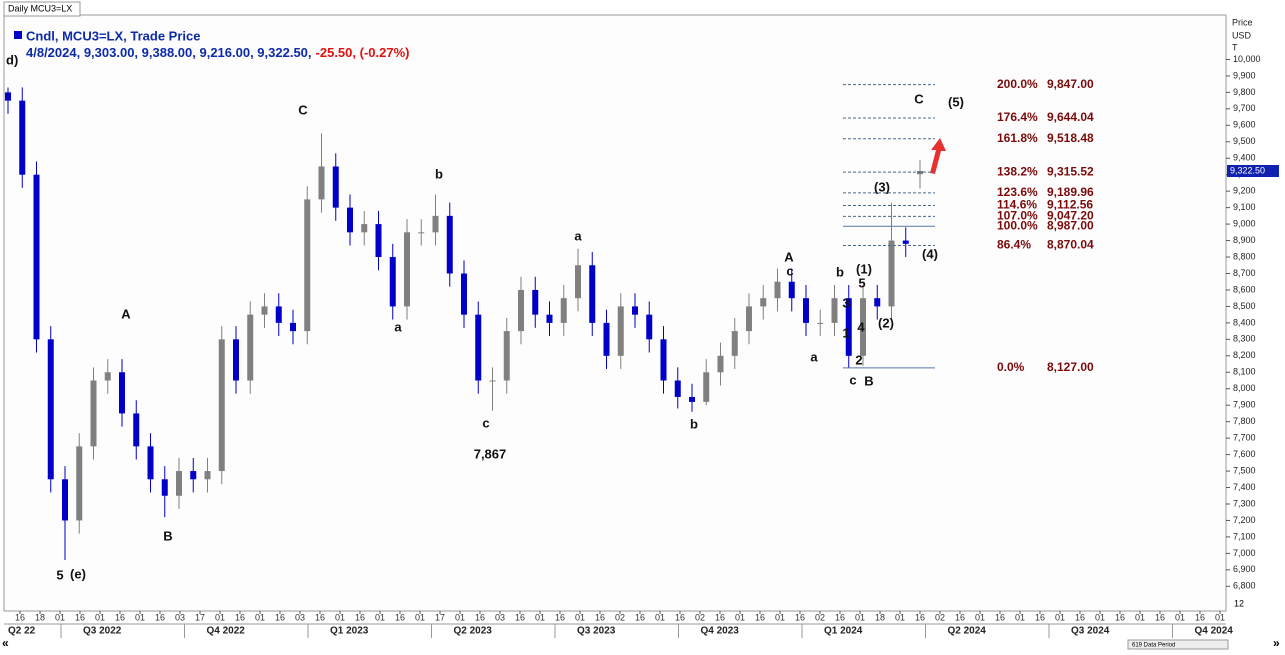 The height and width of the screenshot is (655, 1285). I want to click on axis-title: USD, so click(1242, 35).